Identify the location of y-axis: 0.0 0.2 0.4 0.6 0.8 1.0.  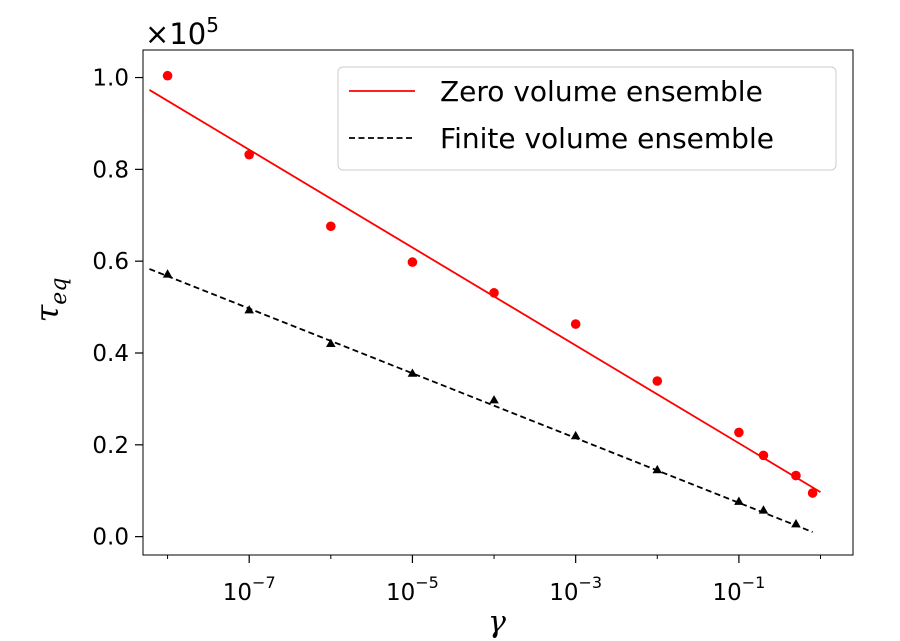
(117, 308).